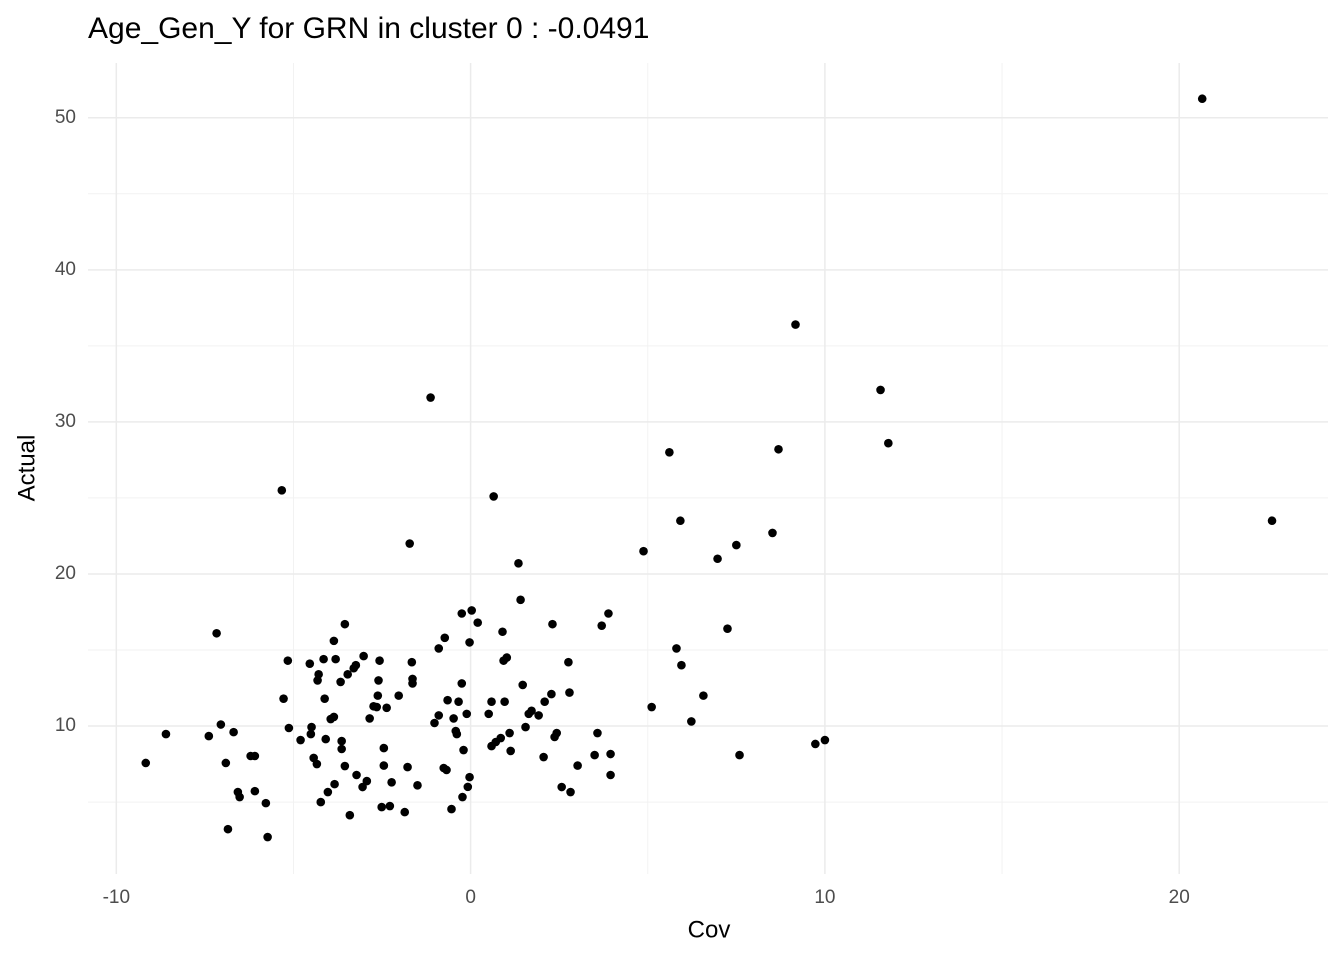  What do you see at coordinates (368, 28) in the screenshot?
I see `chart-title: Age_Gen_Y for GRN in cluster 0 : -0.0491` at bounding box center [368, 28].